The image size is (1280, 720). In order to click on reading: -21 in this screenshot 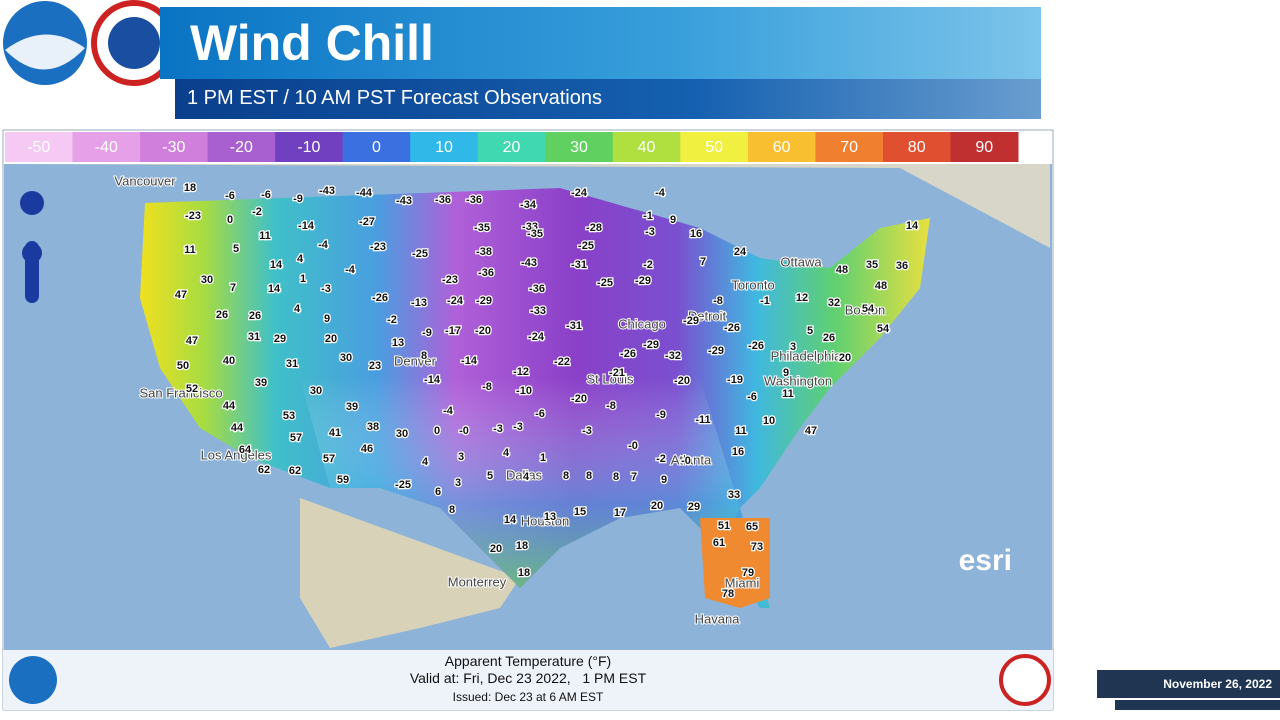, I will do `click(617, 373)`.